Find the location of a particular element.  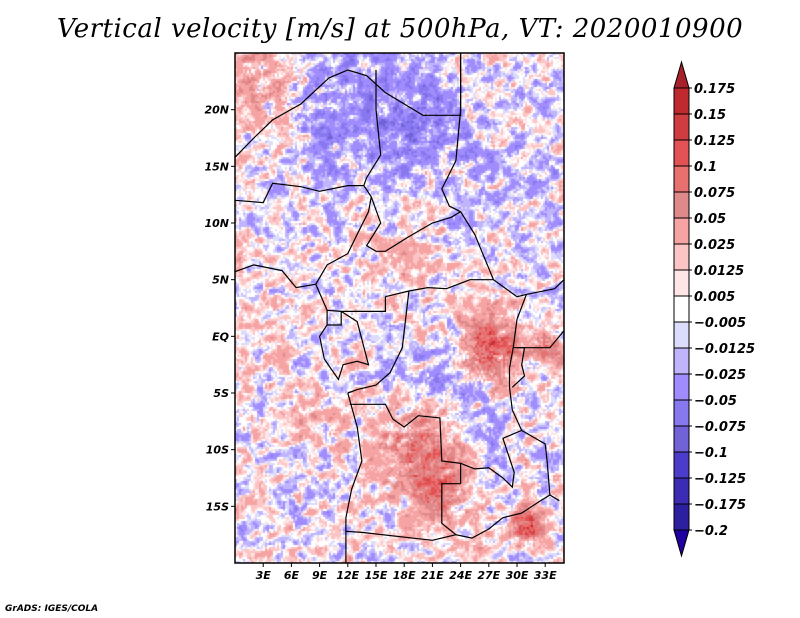

y-tick-label: EQ is located at coordinates (220, 336).